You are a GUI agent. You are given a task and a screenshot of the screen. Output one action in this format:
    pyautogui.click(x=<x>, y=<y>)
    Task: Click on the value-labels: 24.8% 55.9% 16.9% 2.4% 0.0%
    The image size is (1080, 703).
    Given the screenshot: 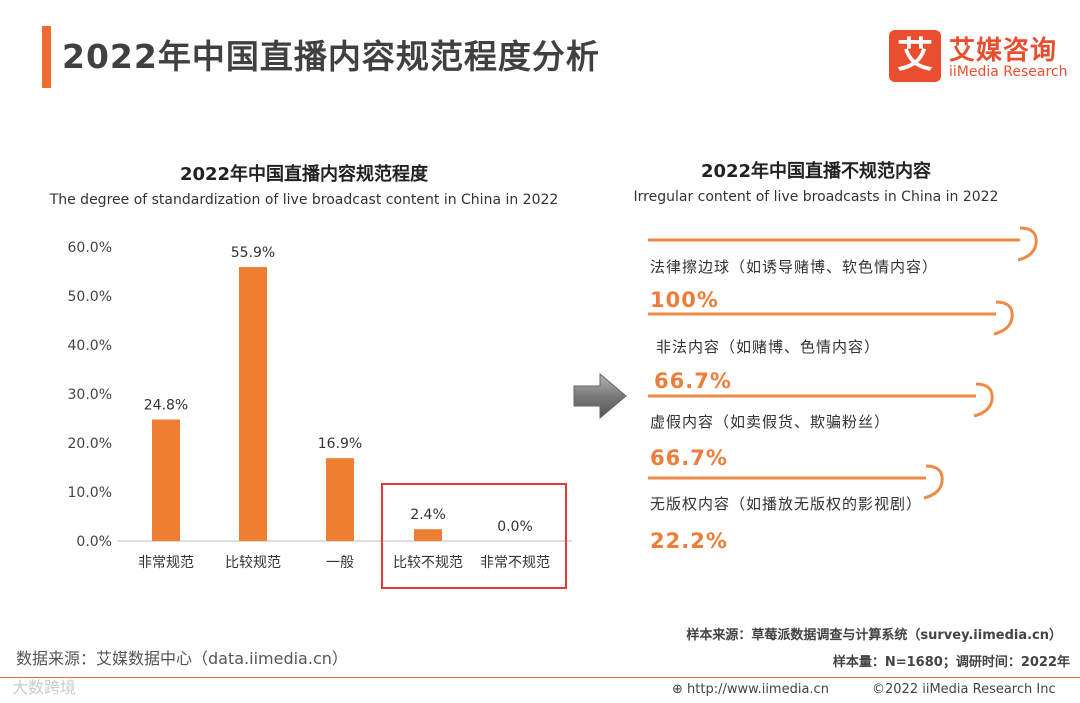 What is the action you would take?
    pyautogui.click(x=338, y=390)
    